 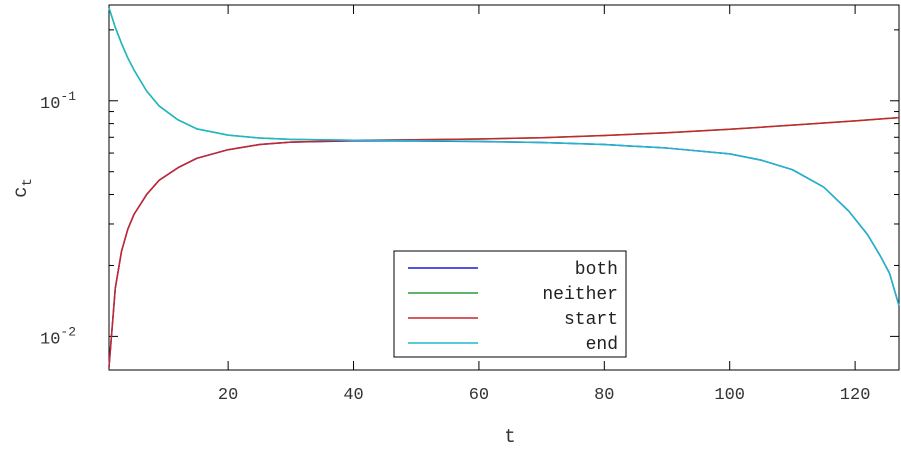 I want to click on y-axis-label-base: c, so click(x=21, y=192).